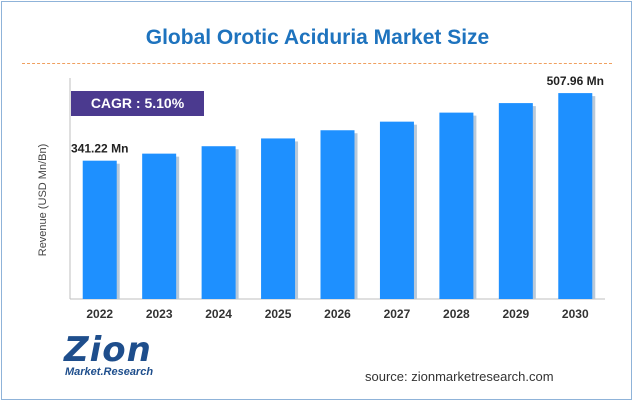 The height and width of the screenshot is (403, 635). I want to click on zion-logo: Zion Market.Research, so click(110, 355).